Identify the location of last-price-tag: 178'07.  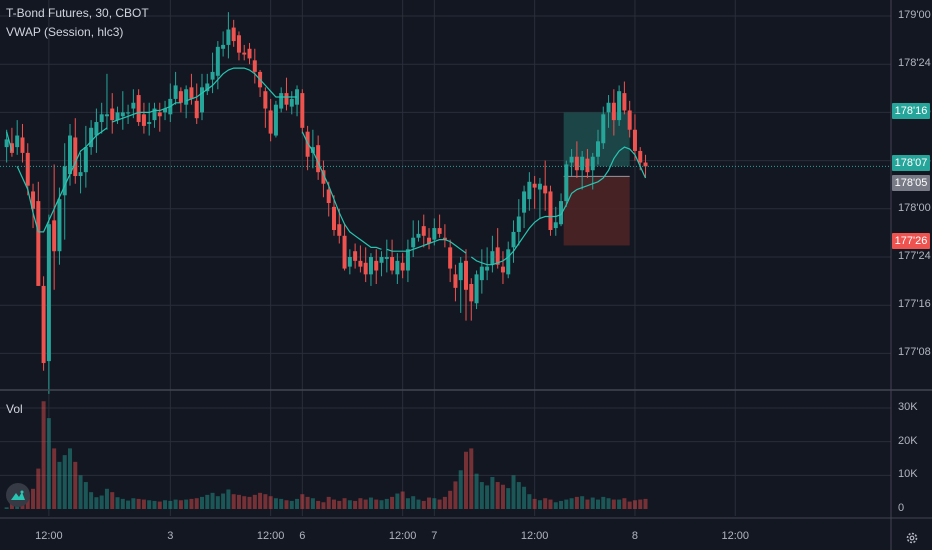
(911, 163).